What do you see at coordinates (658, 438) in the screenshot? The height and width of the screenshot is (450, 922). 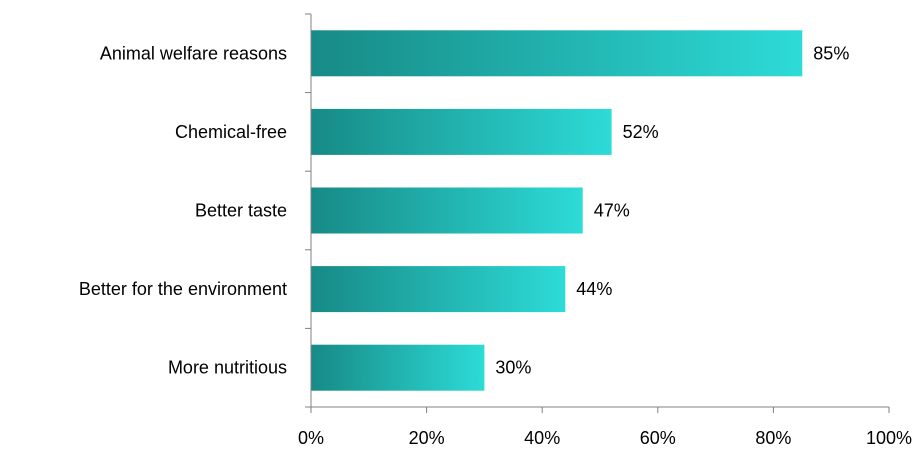 I see `x-tick-label: 60%` at bounding box center [658, 438].